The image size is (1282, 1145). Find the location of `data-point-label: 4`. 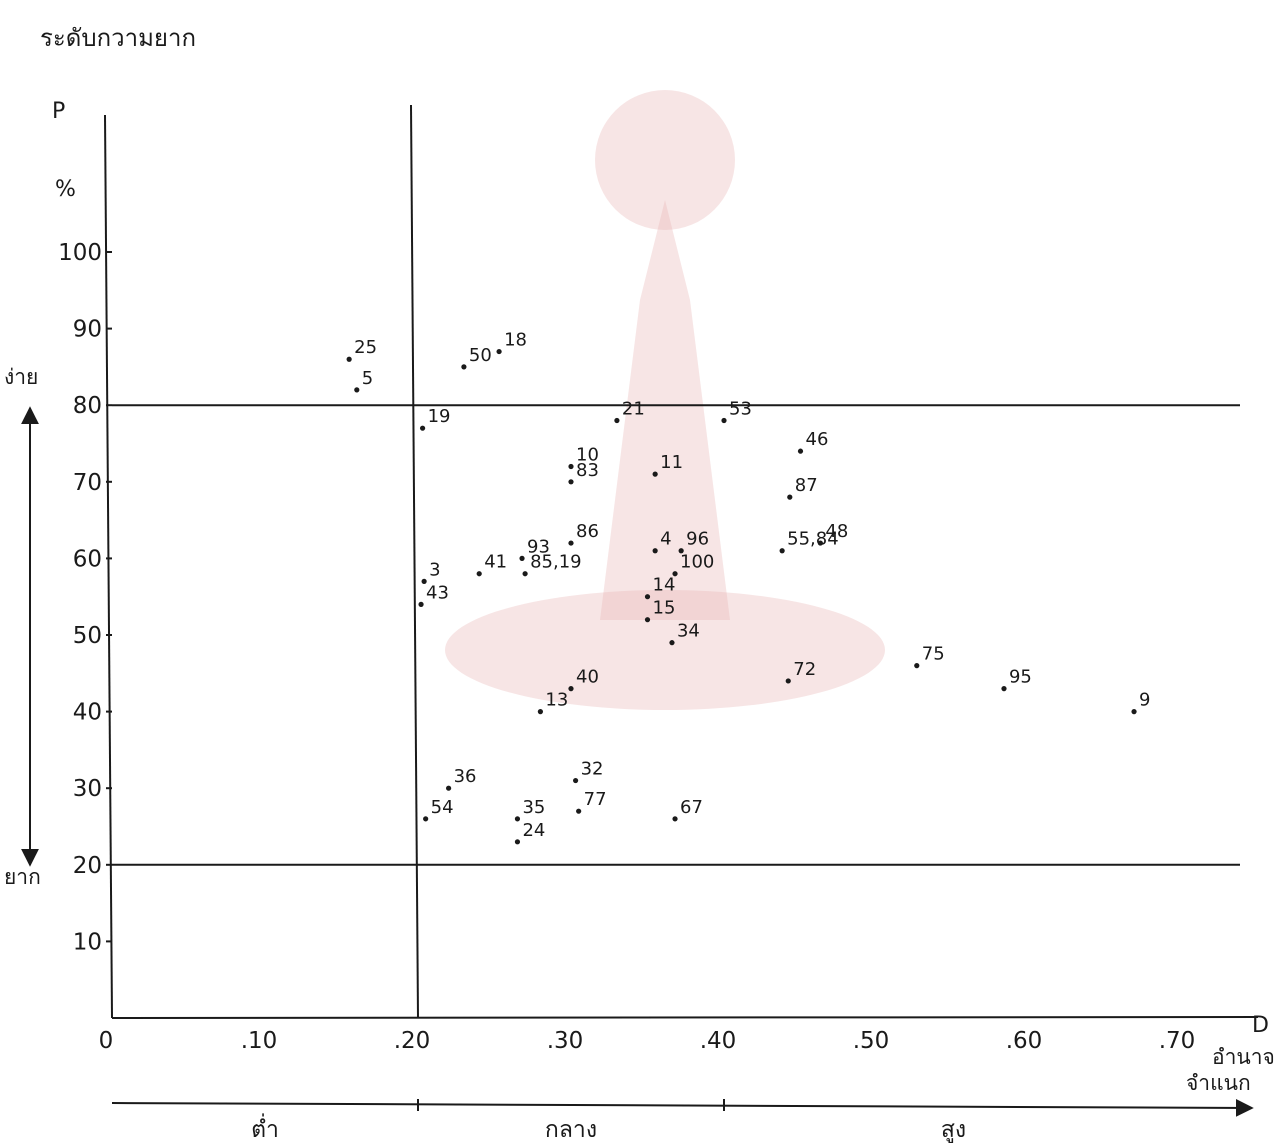

data-point-label: 4 is located at coordinates (665, 539).